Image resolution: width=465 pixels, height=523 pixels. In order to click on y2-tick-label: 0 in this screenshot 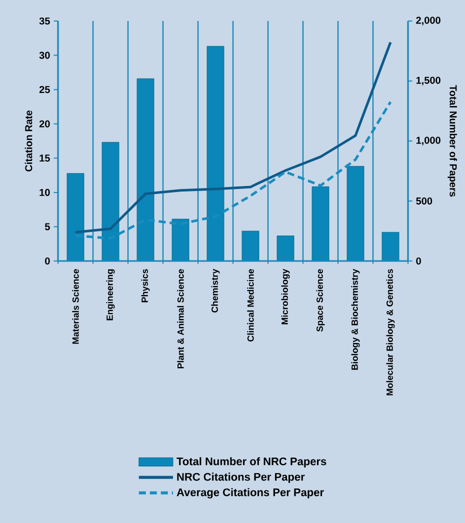, I will do `click(418, 261)`.